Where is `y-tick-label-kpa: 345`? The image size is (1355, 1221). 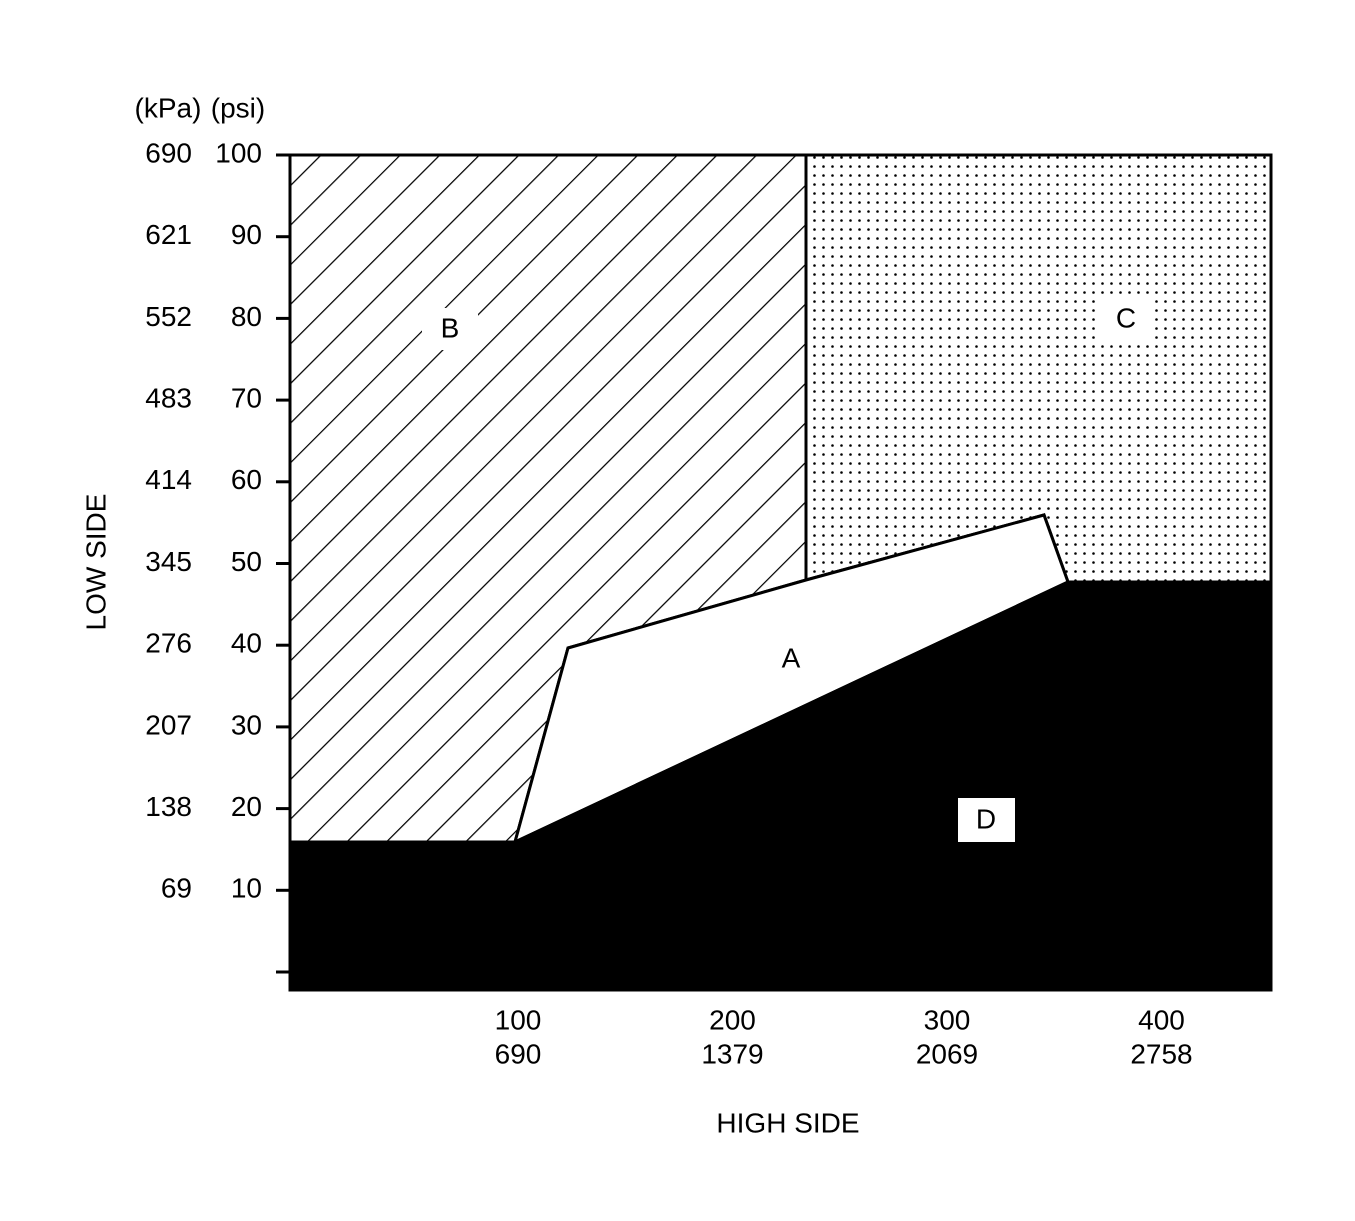 y-tick-label-kpa: 345 is located at coordinates (168, 561).